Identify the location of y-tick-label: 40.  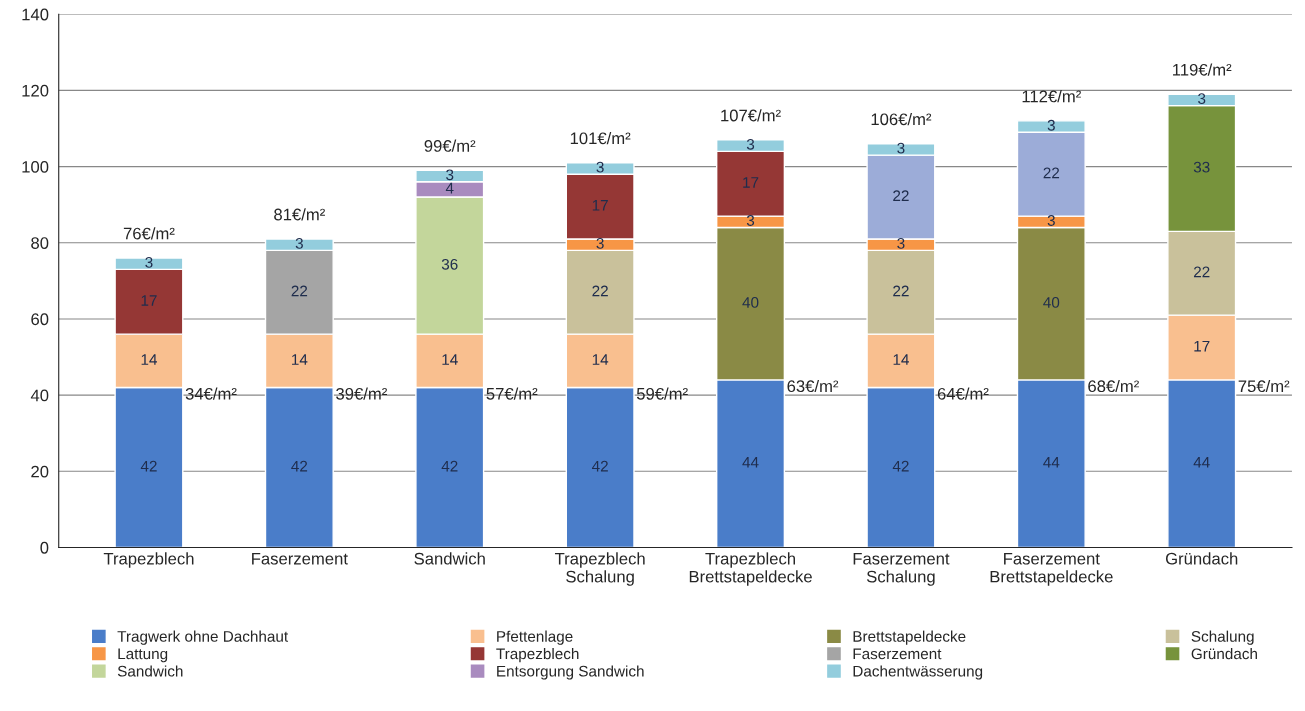
(39, 395).